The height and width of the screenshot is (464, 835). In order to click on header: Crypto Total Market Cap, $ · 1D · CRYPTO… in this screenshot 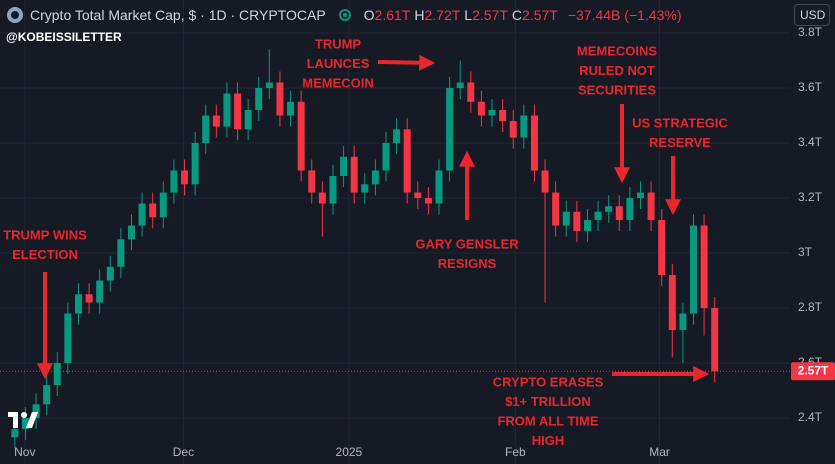, I will do `click(345, 15)`.